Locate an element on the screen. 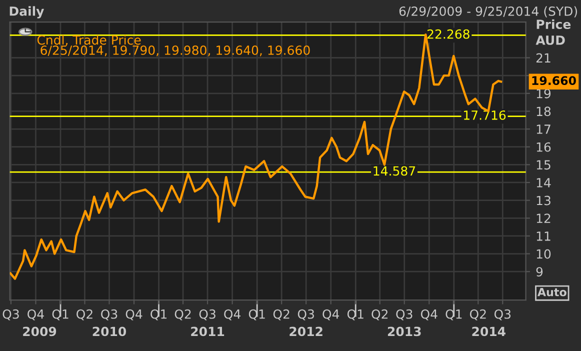  y-tick-label: 13 is located at coordinates (543, 201).